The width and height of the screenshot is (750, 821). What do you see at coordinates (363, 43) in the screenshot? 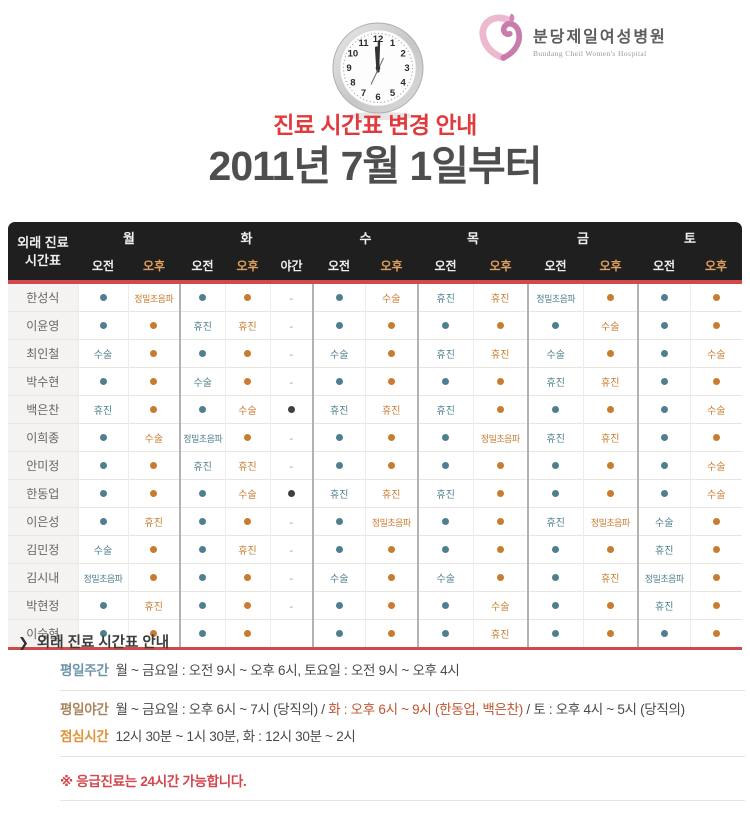
I see `clock-number: 11` at bounding box center [363, 43].